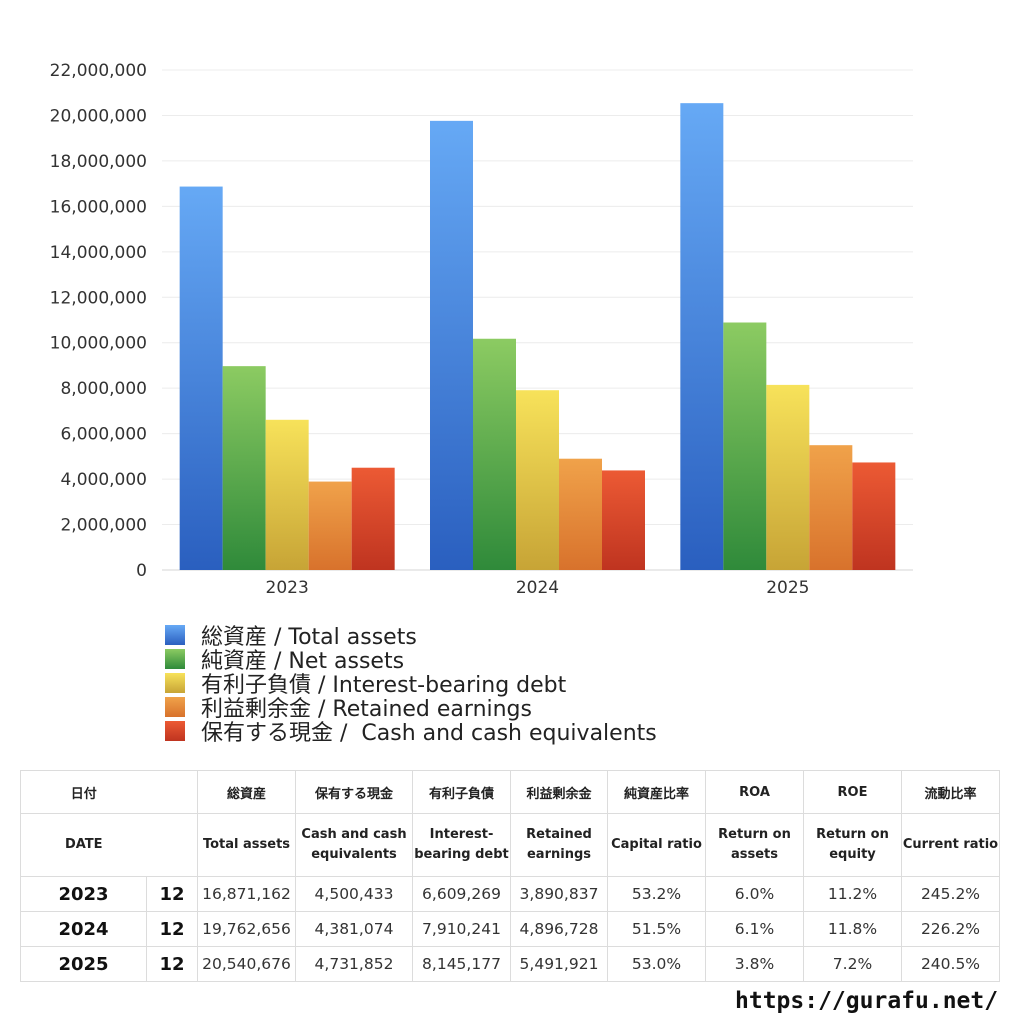  What do you see at coordinates (461, 894) in the screenshot?
I see `debt-cell: 6,609,269` at bounding box center [461, 894].